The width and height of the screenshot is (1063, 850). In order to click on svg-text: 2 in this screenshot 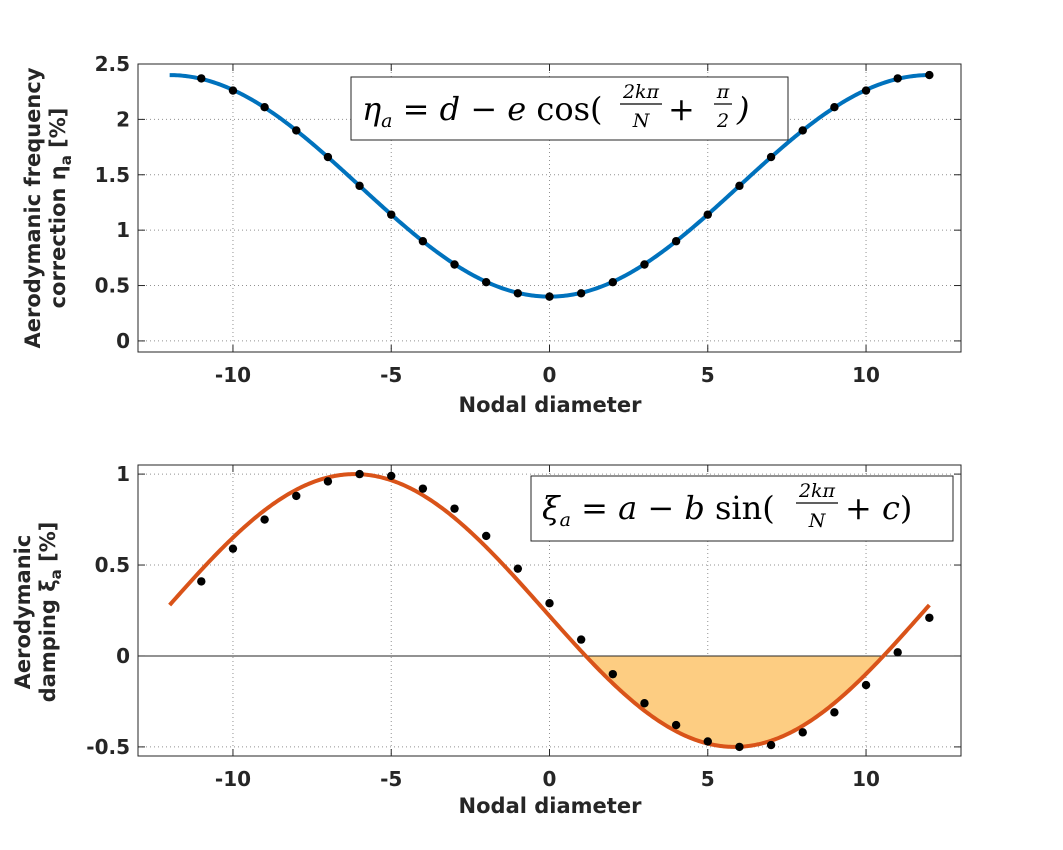, I will do `click(722, 121)`.